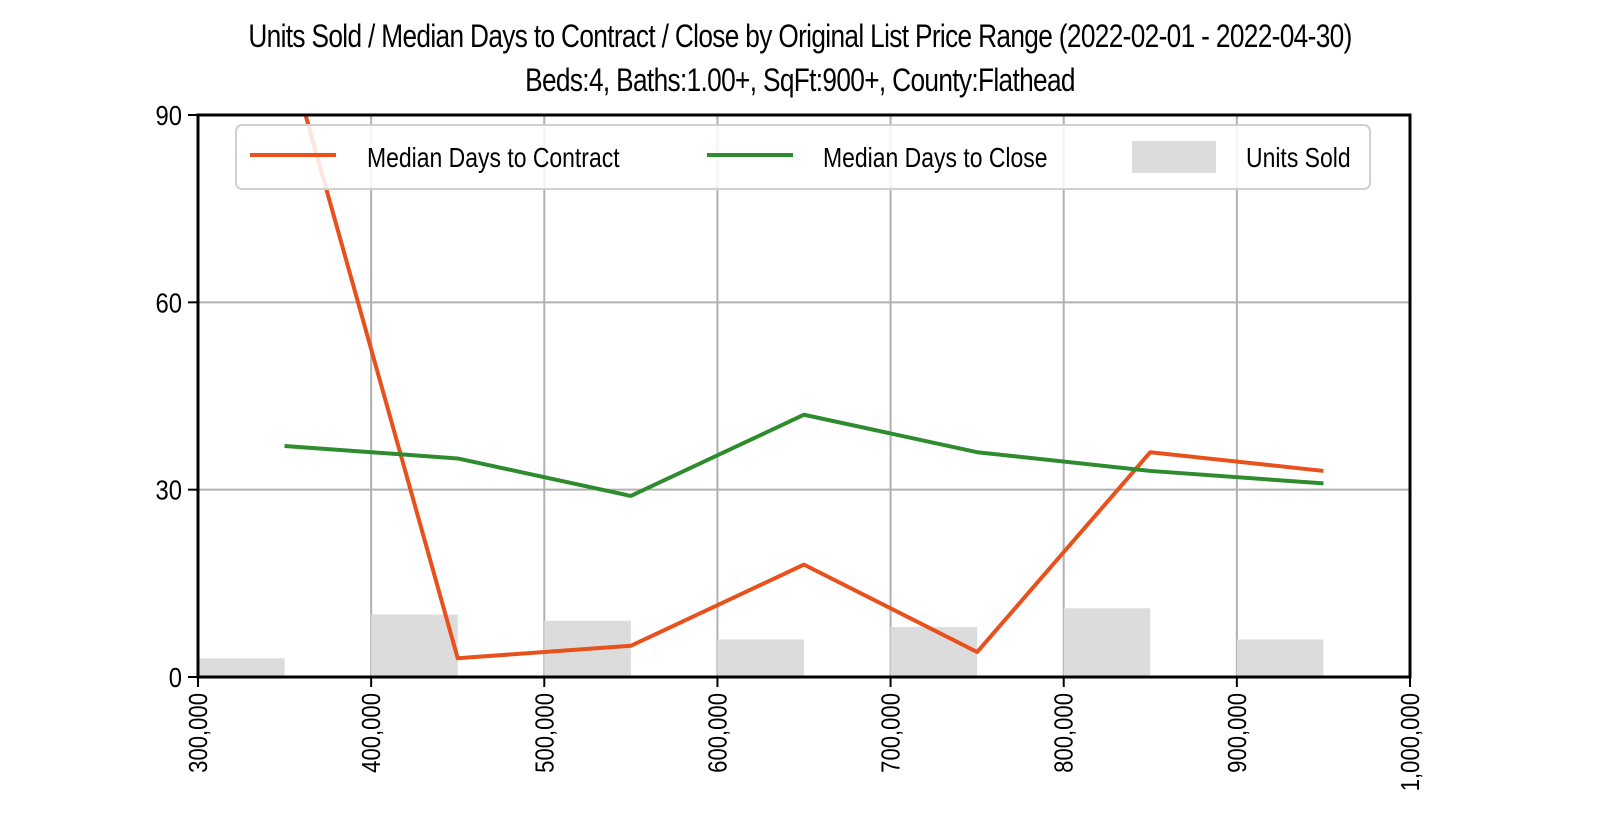  What do you see at coordinates (1064, 733) in the screenshot?
I see `x-tick-label: 800,000` at bounding box center [1064, 733].